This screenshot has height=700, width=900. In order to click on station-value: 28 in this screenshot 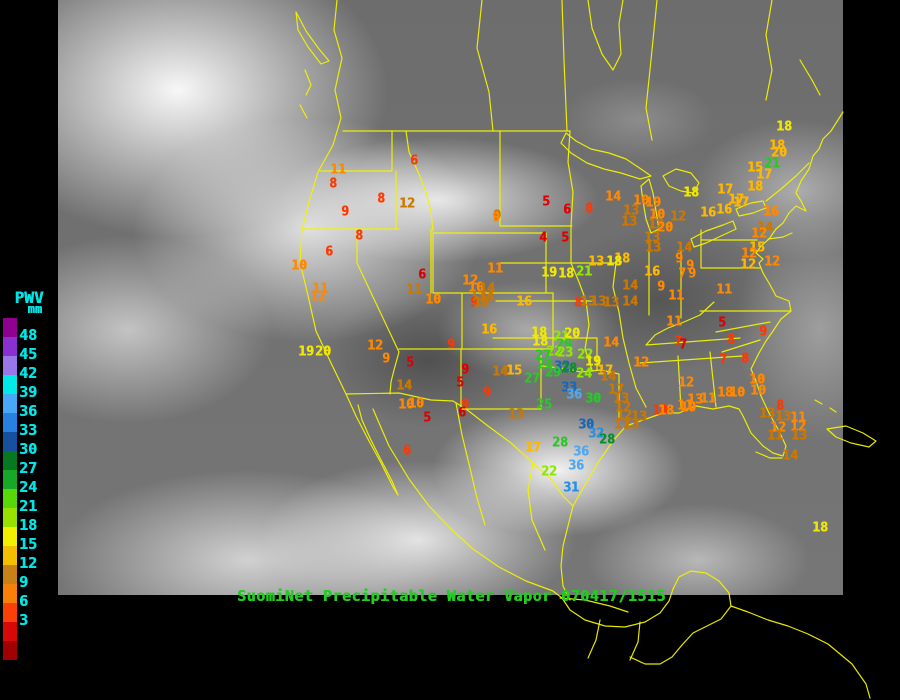, I will do `click(607, 440)`.